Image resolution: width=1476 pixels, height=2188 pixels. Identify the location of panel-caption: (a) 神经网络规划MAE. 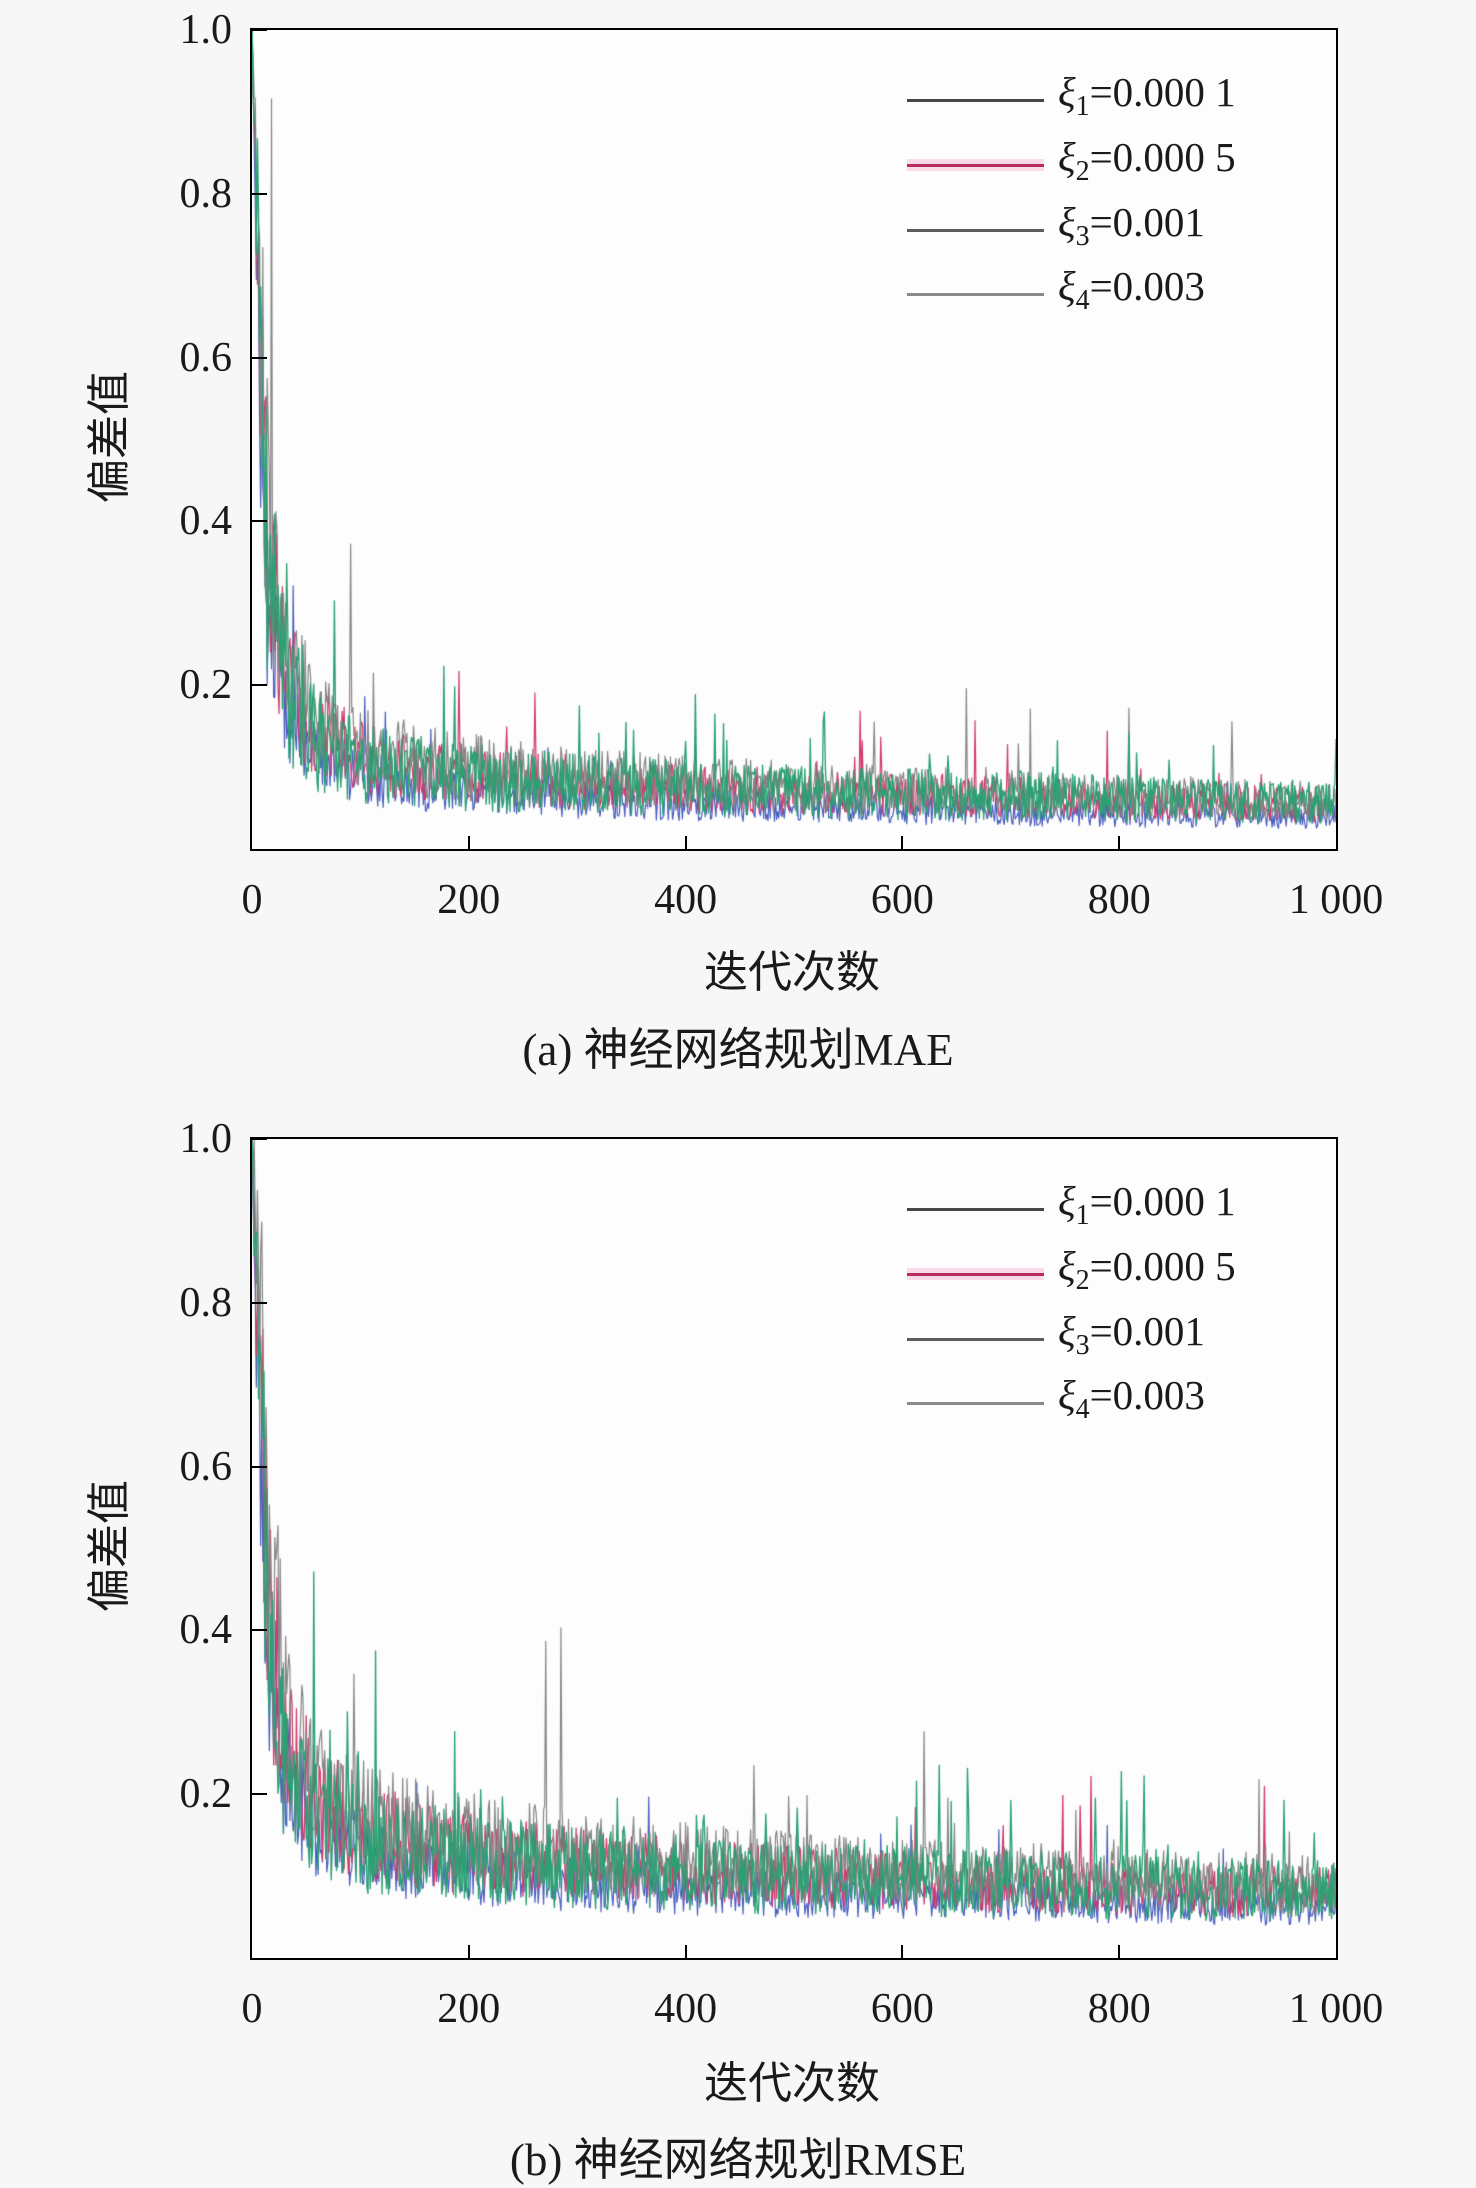
(738, 1050).